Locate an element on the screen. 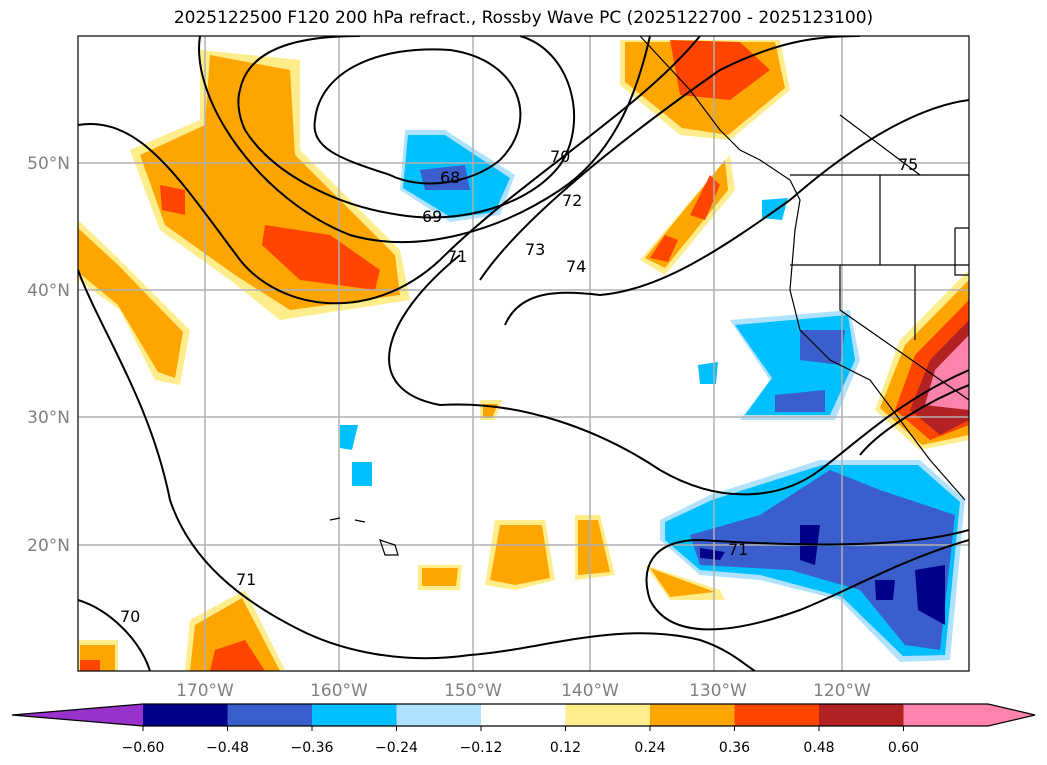 Image resolution: width=1047 pixels, height=765 pixels. colorbar-tick-label: 0.60 is located at coordinates (903, 748).